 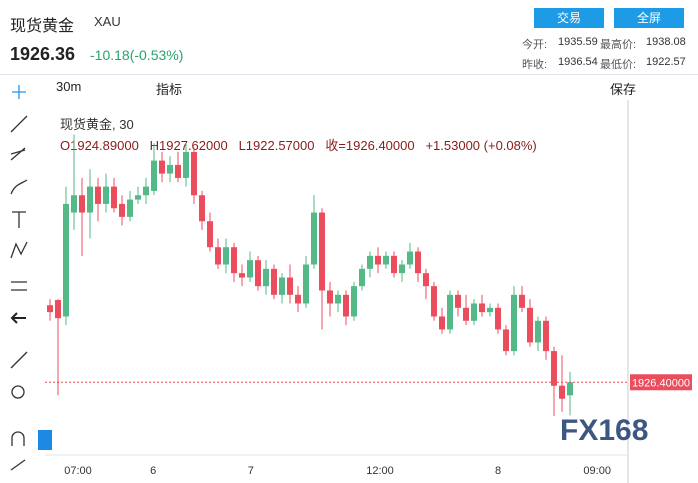 What do you see at coordinates (623, 89) in the screenshot?
I see `save: 保存` at bounding box center [623, 89].